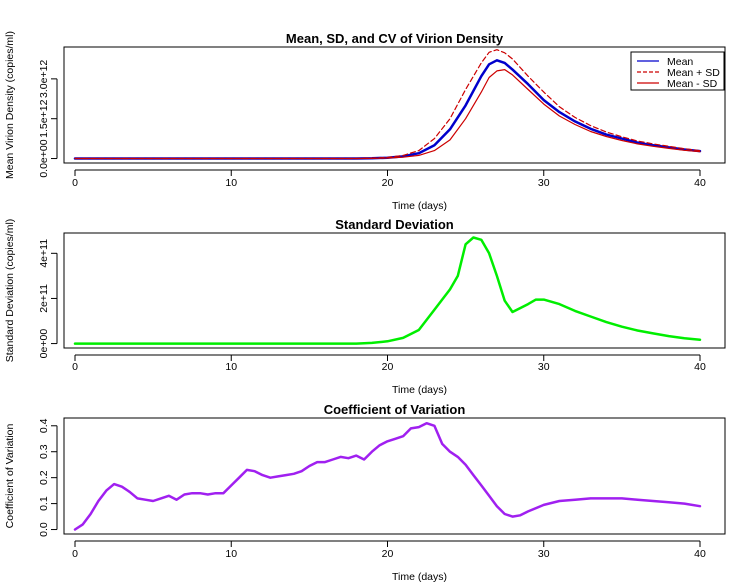 This screenshot has width=739, height=582. I want to click on chart-2-x-tick-label-0: 0, so click(75, 367).